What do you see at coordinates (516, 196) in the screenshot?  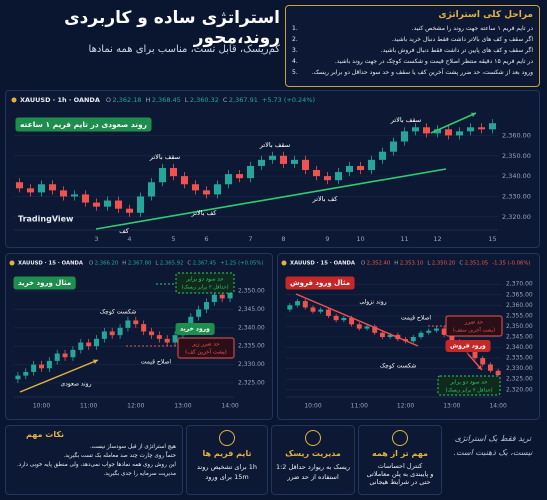 I see `y-tick-label: 2,330.00` at bounding box center [516, 196].